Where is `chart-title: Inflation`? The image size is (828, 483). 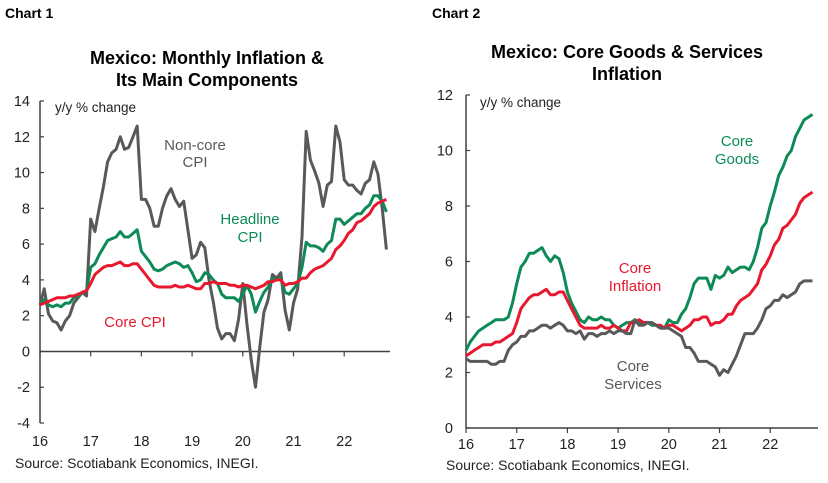 chart-title: Inflation is located at coordinates (627, 74).